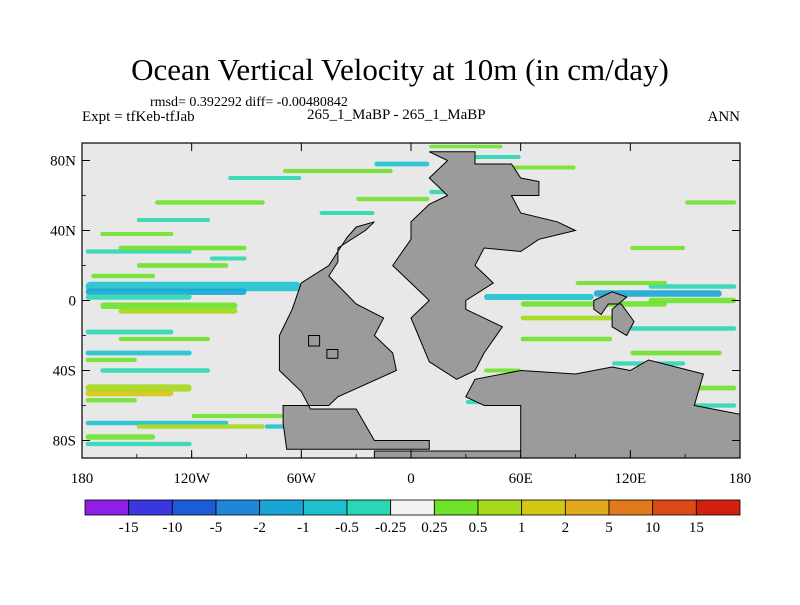 Image resolution: width=800 pixels, height=605 pixels. I want to click on lat-tick-label: 0, so click(73, 302).